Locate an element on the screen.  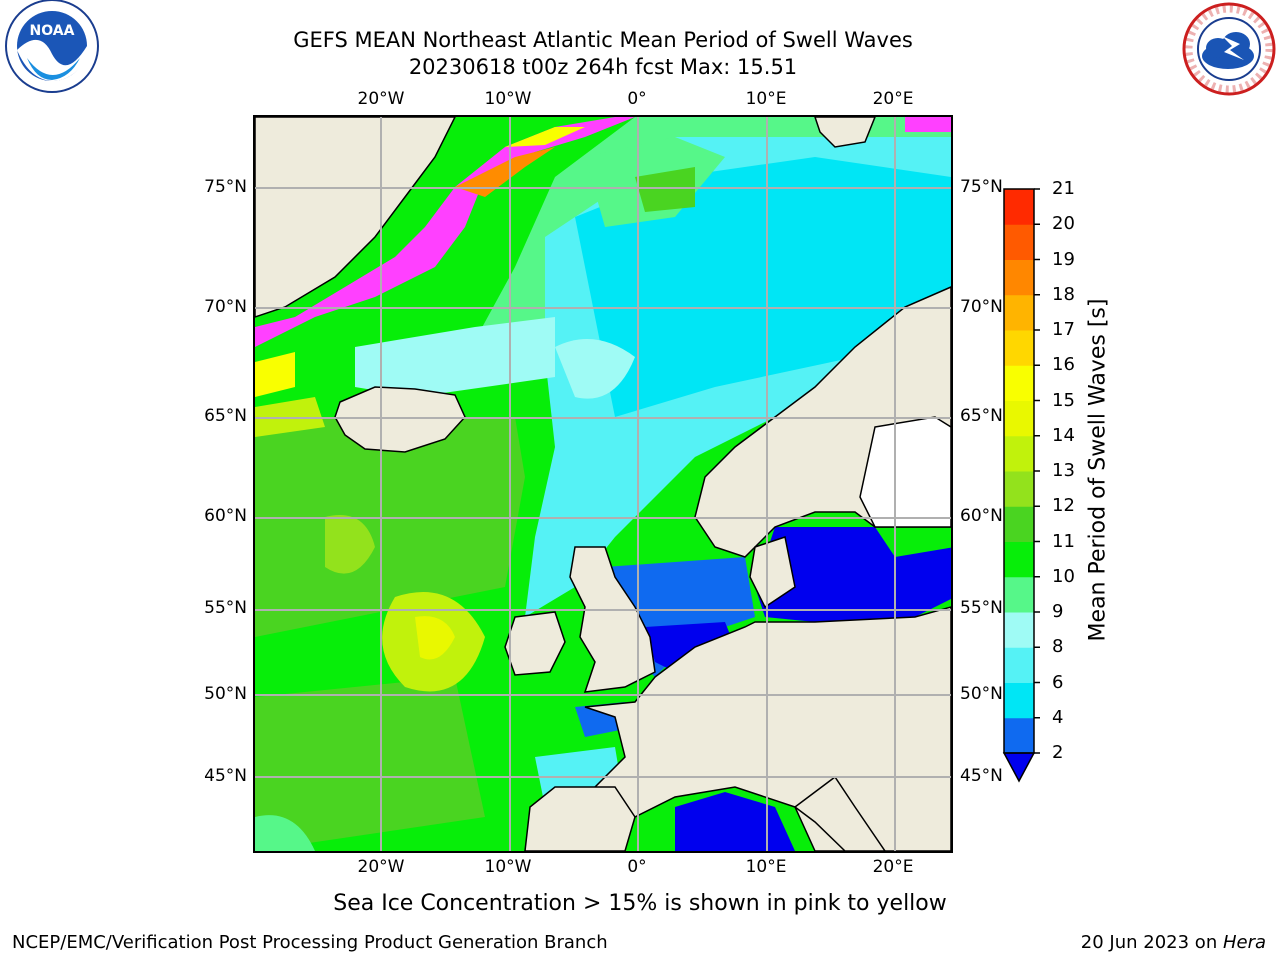
nws-logo is located at coordinates (1229, 49).